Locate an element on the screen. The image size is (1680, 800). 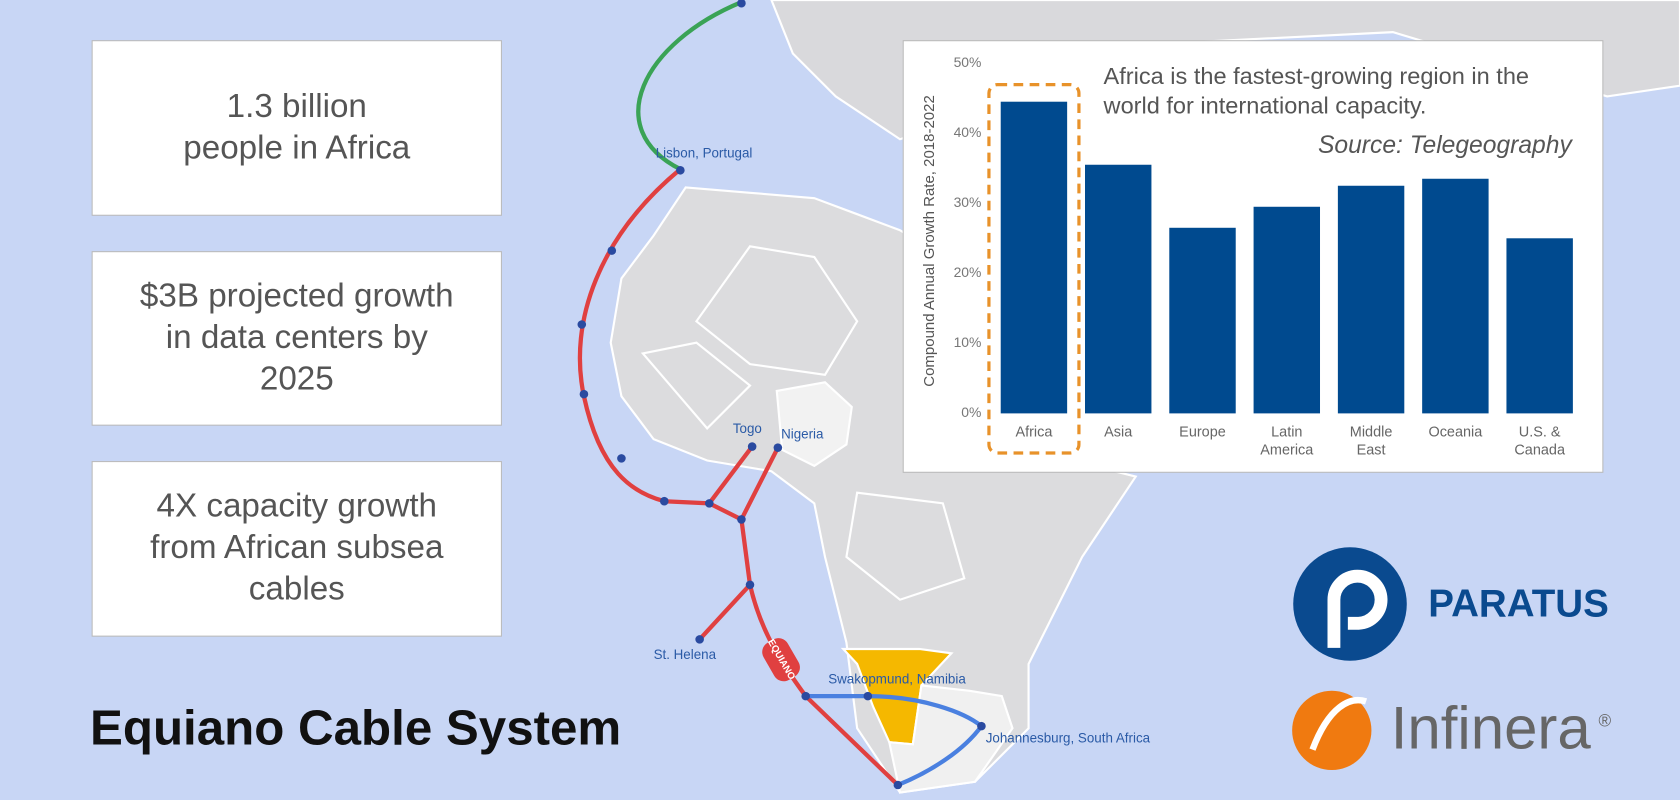
cable-red is located at coordinates (738, 477).